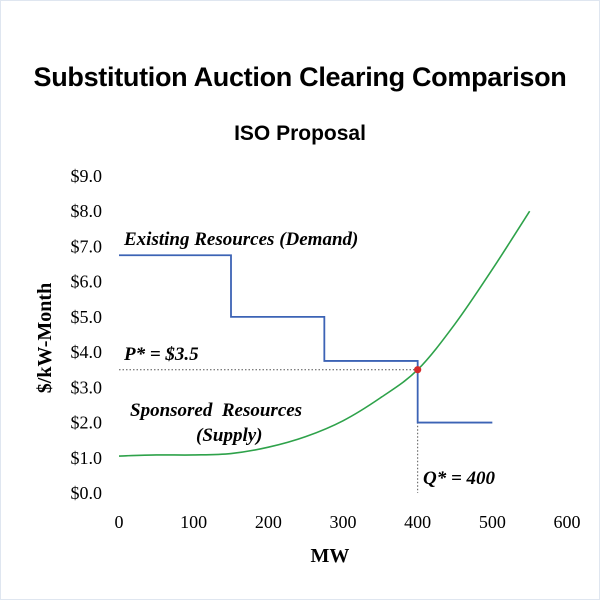  What do you see at coordinates (216, 410) in the screenshot?
I see `supply-label-line1: Sponsored Resources` at bounding box center [216, 410].